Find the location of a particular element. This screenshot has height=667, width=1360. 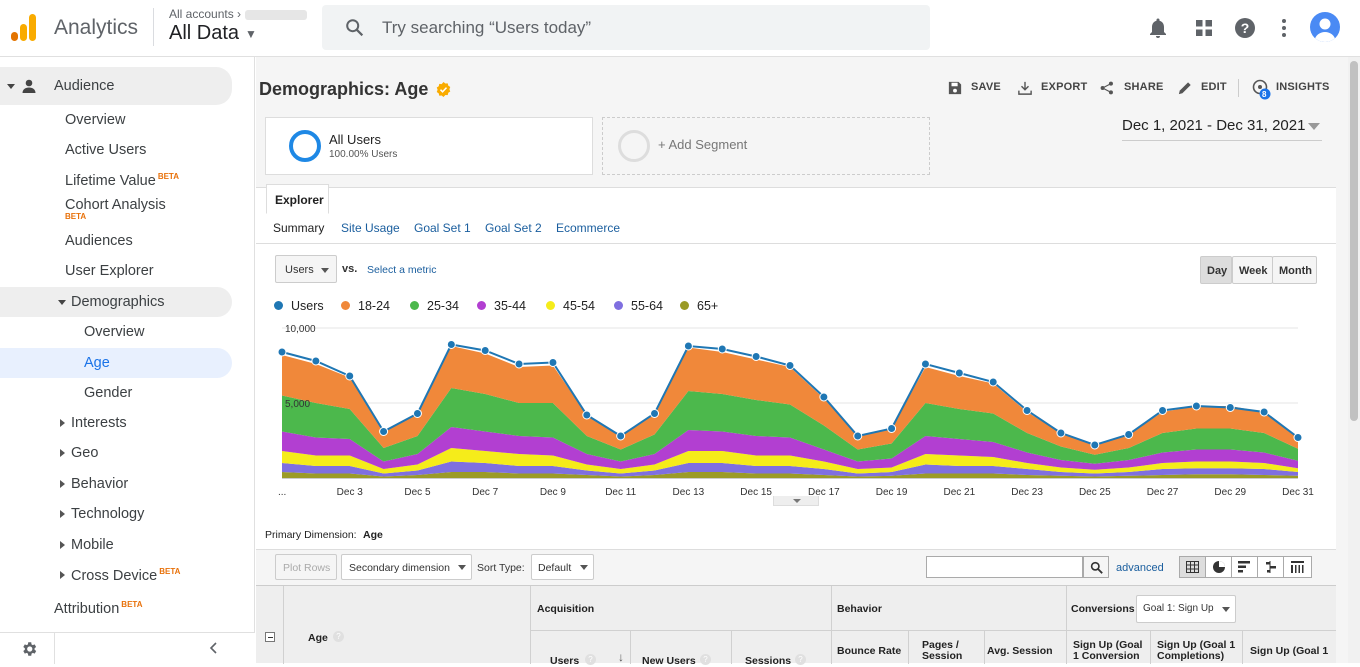

granularity-day-button: Day is located at coordinates (1216, 270).